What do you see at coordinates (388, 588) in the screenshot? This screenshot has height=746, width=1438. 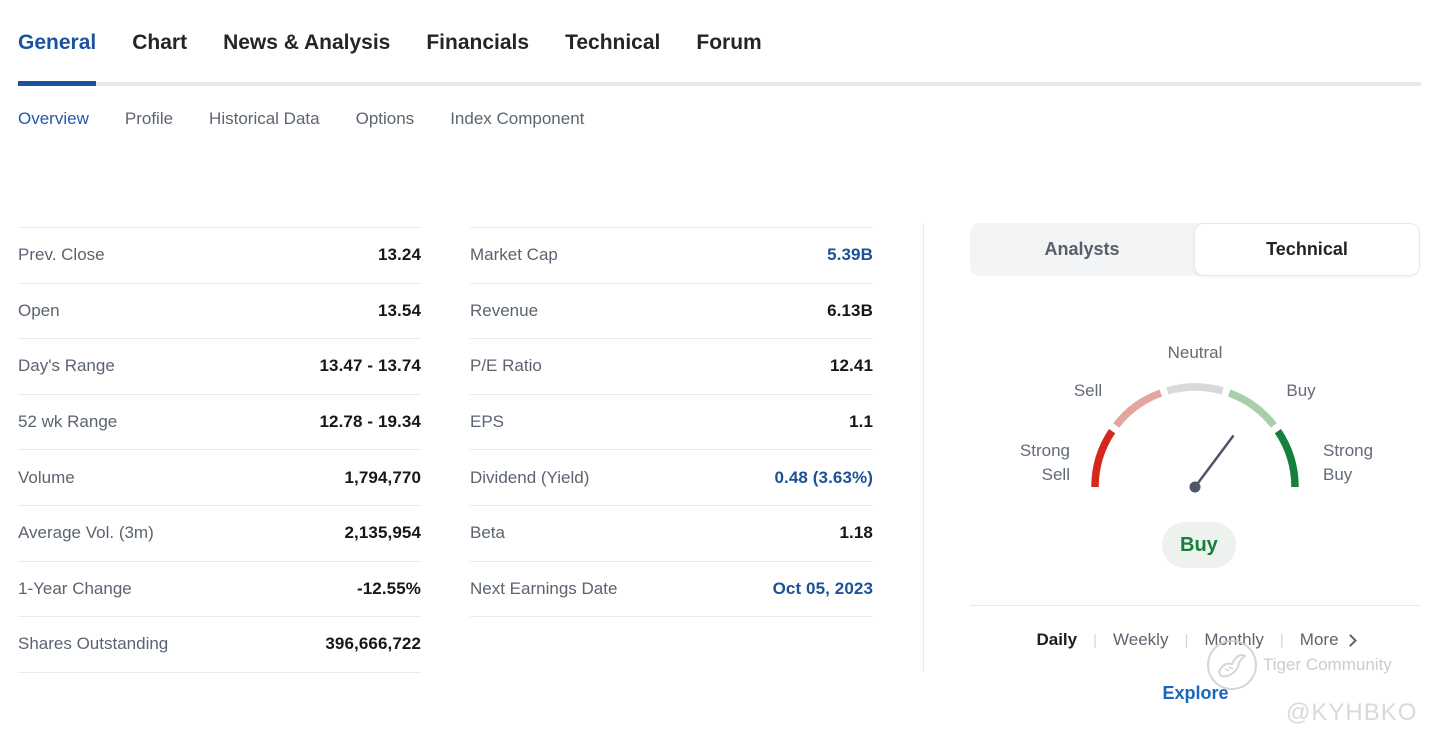 I see `stat-value: -12.55%` at bounding box center [388, 588].